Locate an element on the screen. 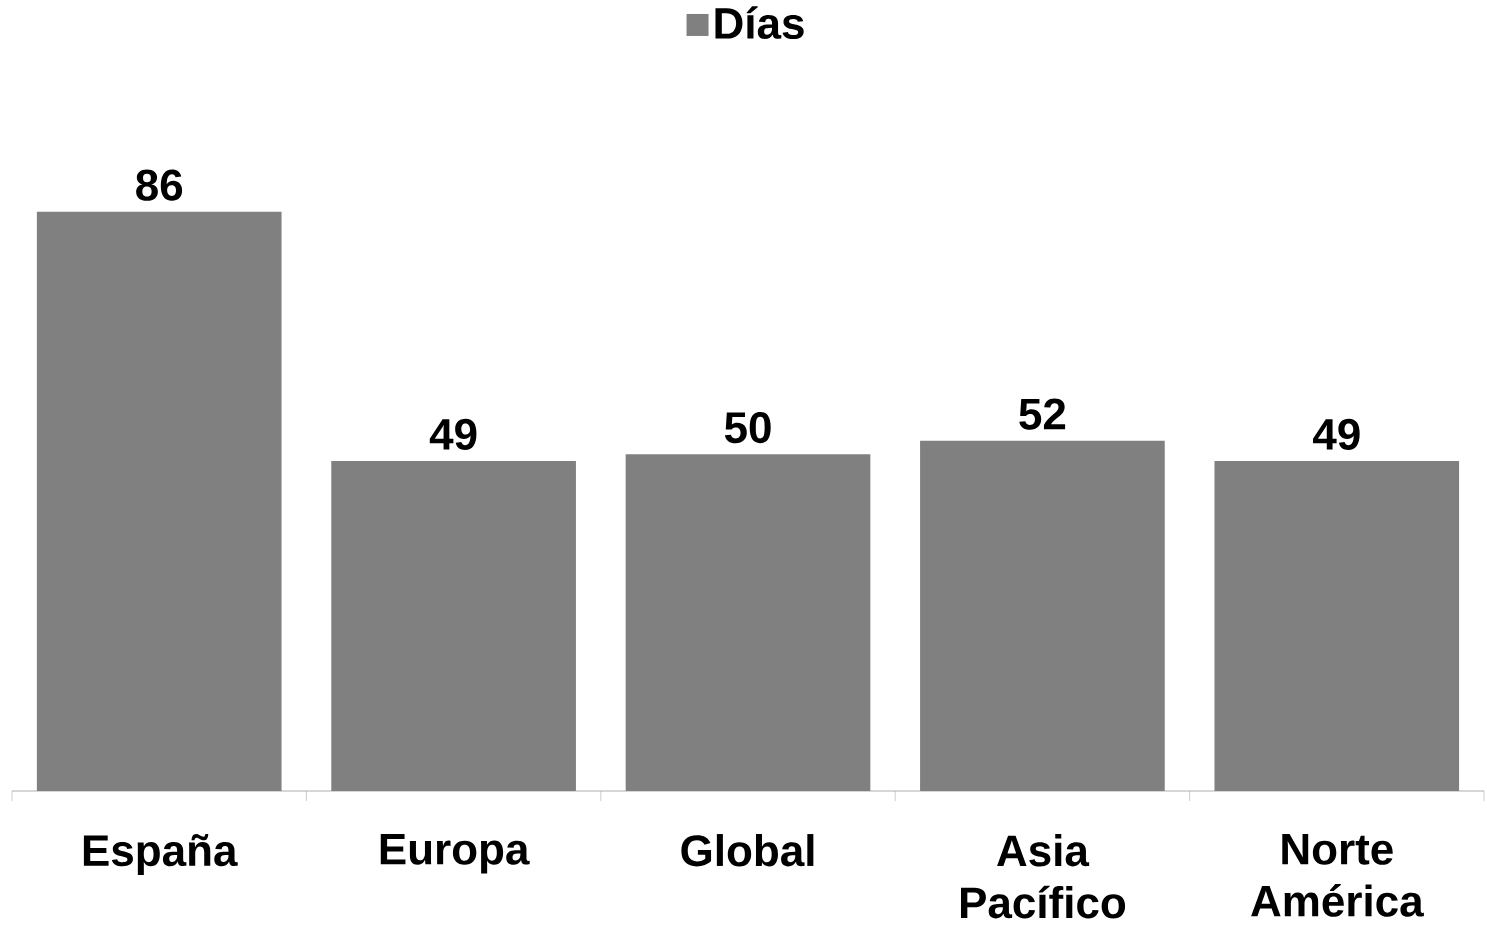 The width and height of the screenshot is (1487, 937). x-tick-label: Europa is located at coordinates (455, 854).